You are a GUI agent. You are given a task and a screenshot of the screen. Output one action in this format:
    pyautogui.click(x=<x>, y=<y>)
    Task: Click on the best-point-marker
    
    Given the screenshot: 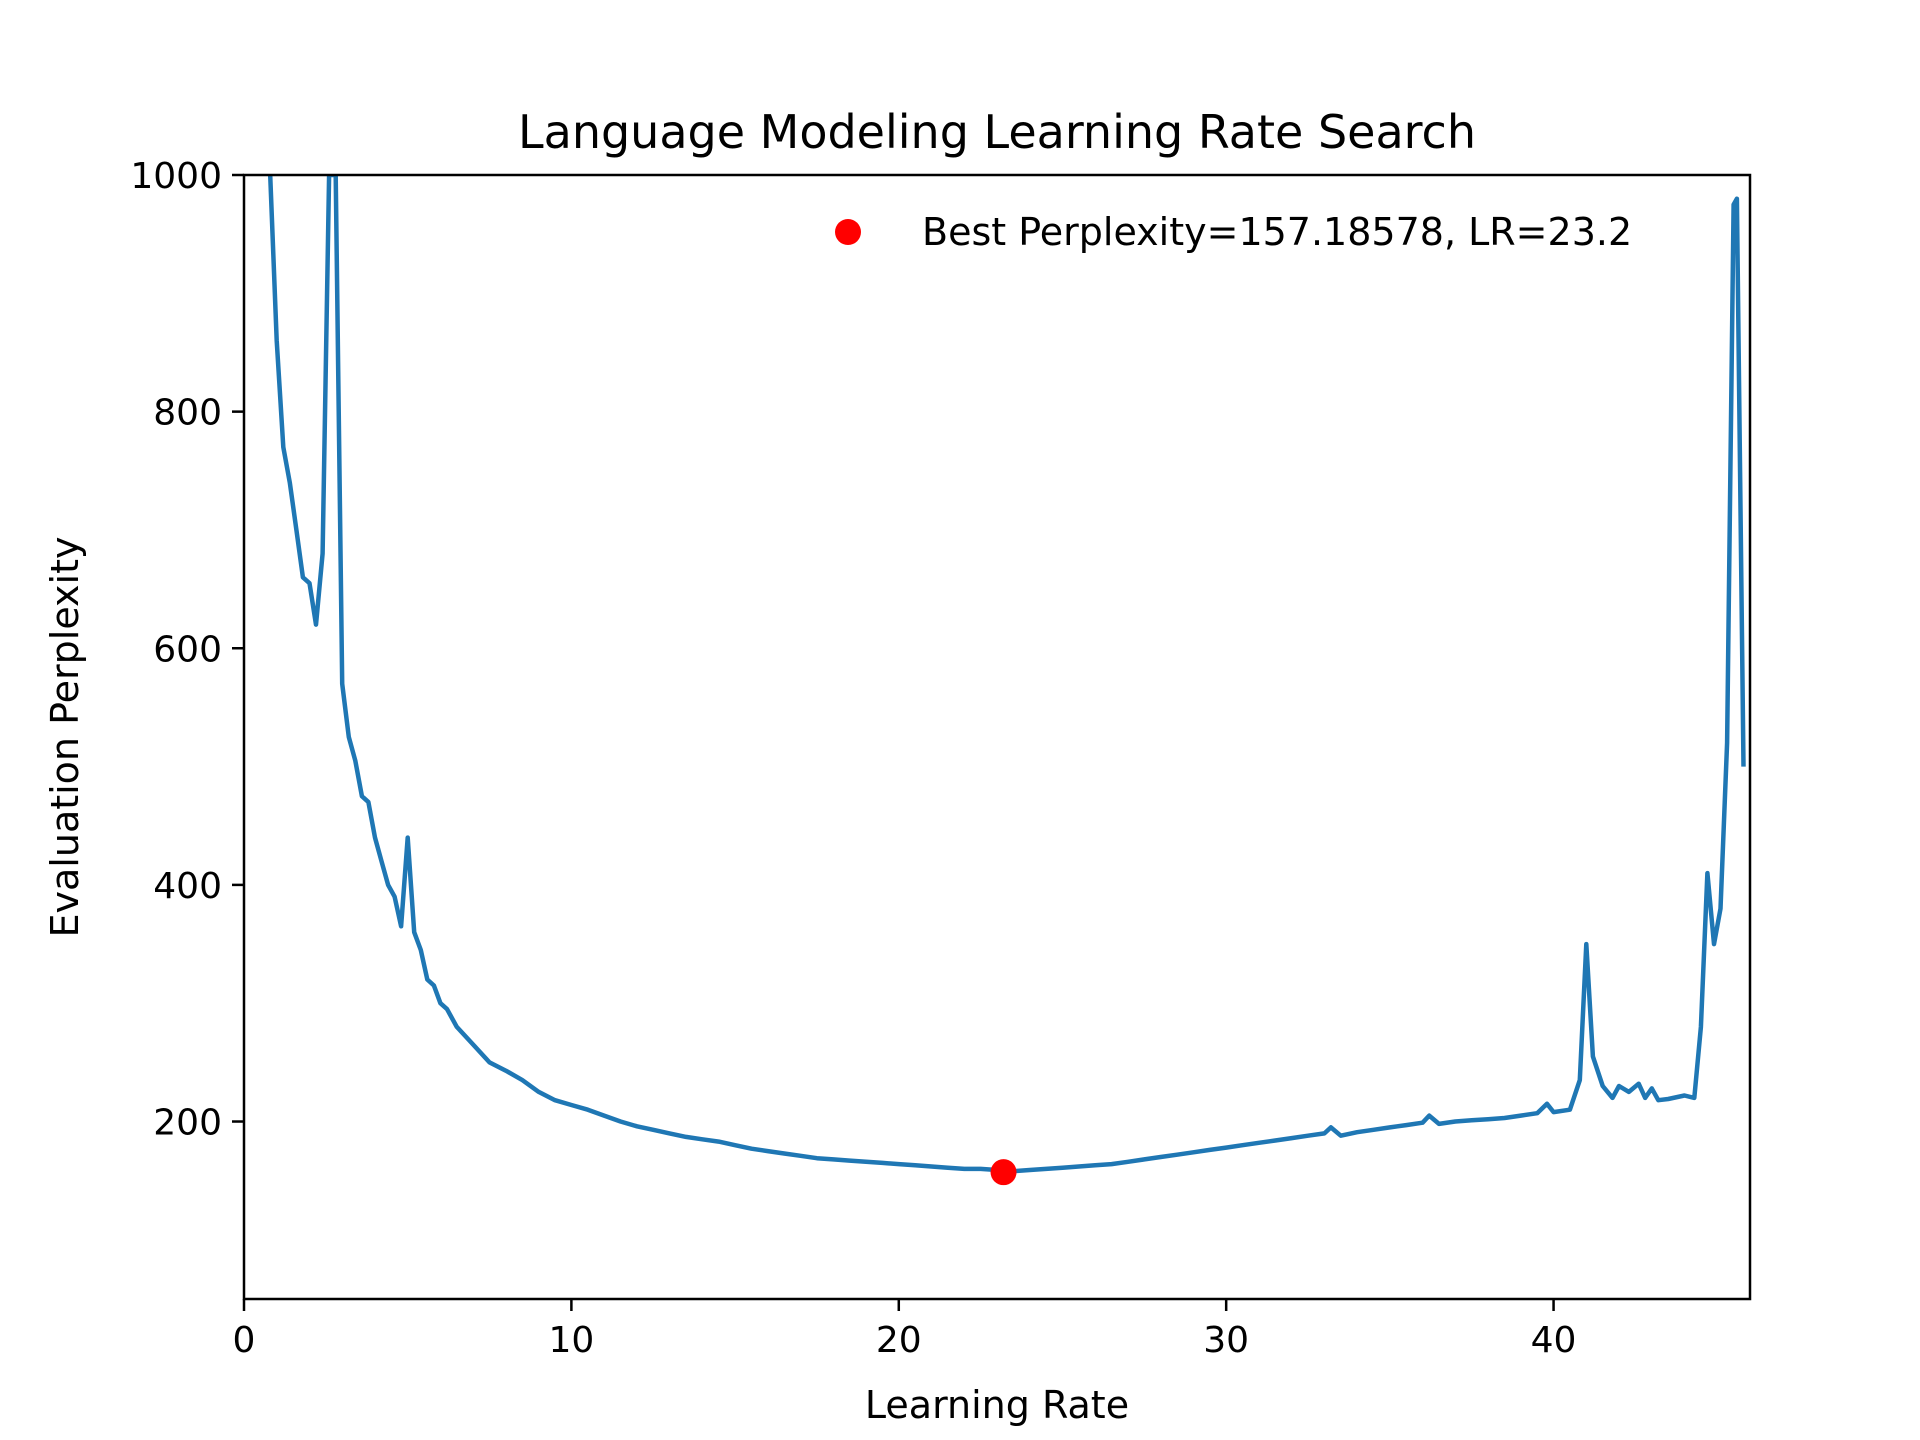 What is the action you would take?
    pyautogui.click(x=1003, y=1172)
    